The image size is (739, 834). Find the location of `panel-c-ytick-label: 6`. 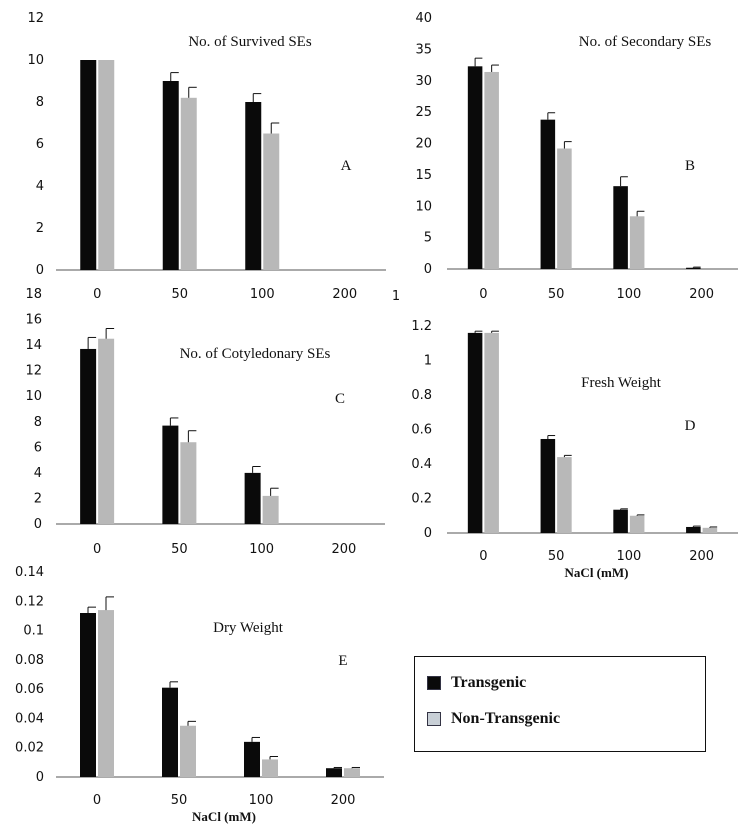

panel-c-ytick-label: 6 is located at coordinates (38, 447).